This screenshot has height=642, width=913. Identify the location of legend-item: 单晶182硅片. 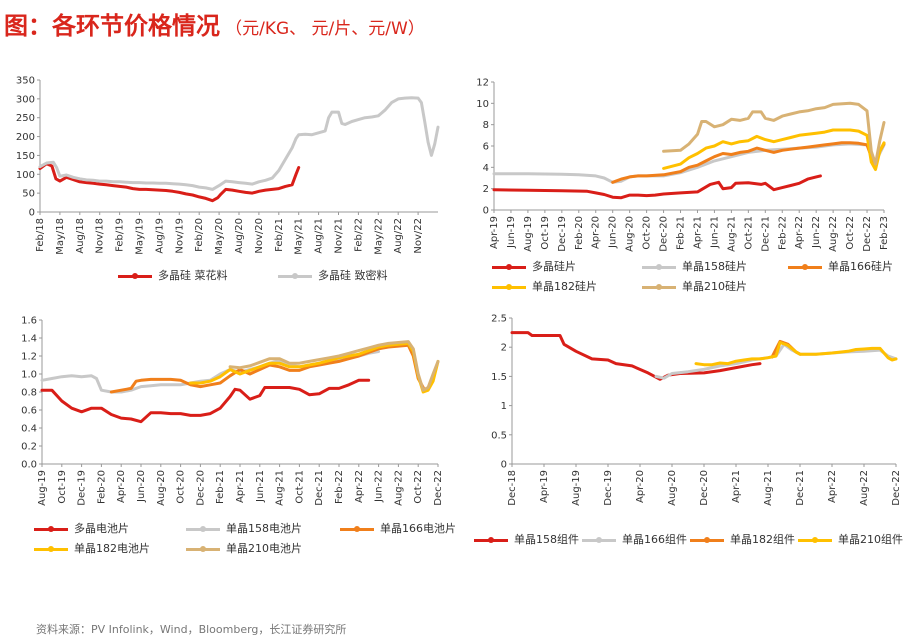
(544, 286).